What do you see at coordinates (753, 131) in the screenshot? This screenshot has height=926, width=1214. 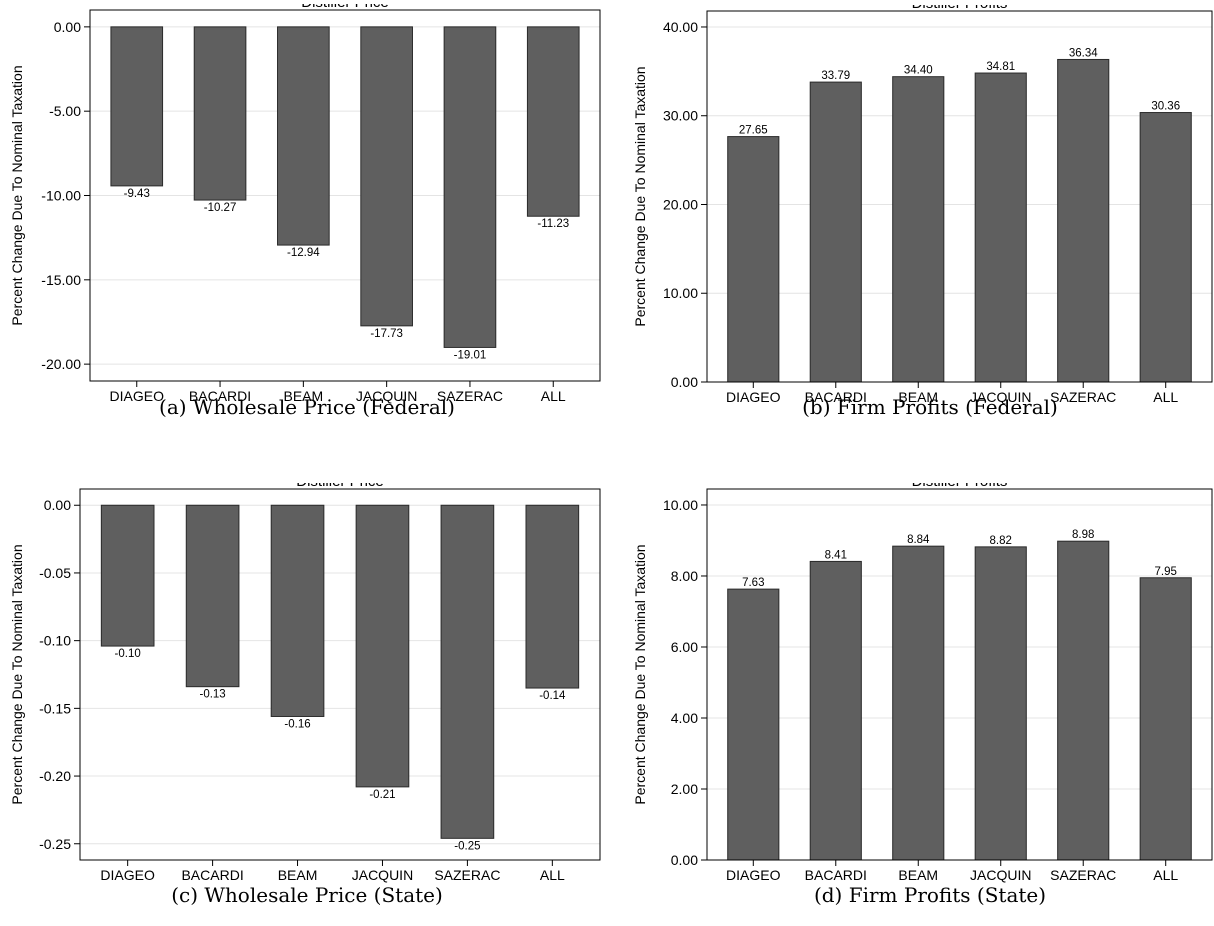 I see `data-label: 27.65` at bounding box center [753, 131].